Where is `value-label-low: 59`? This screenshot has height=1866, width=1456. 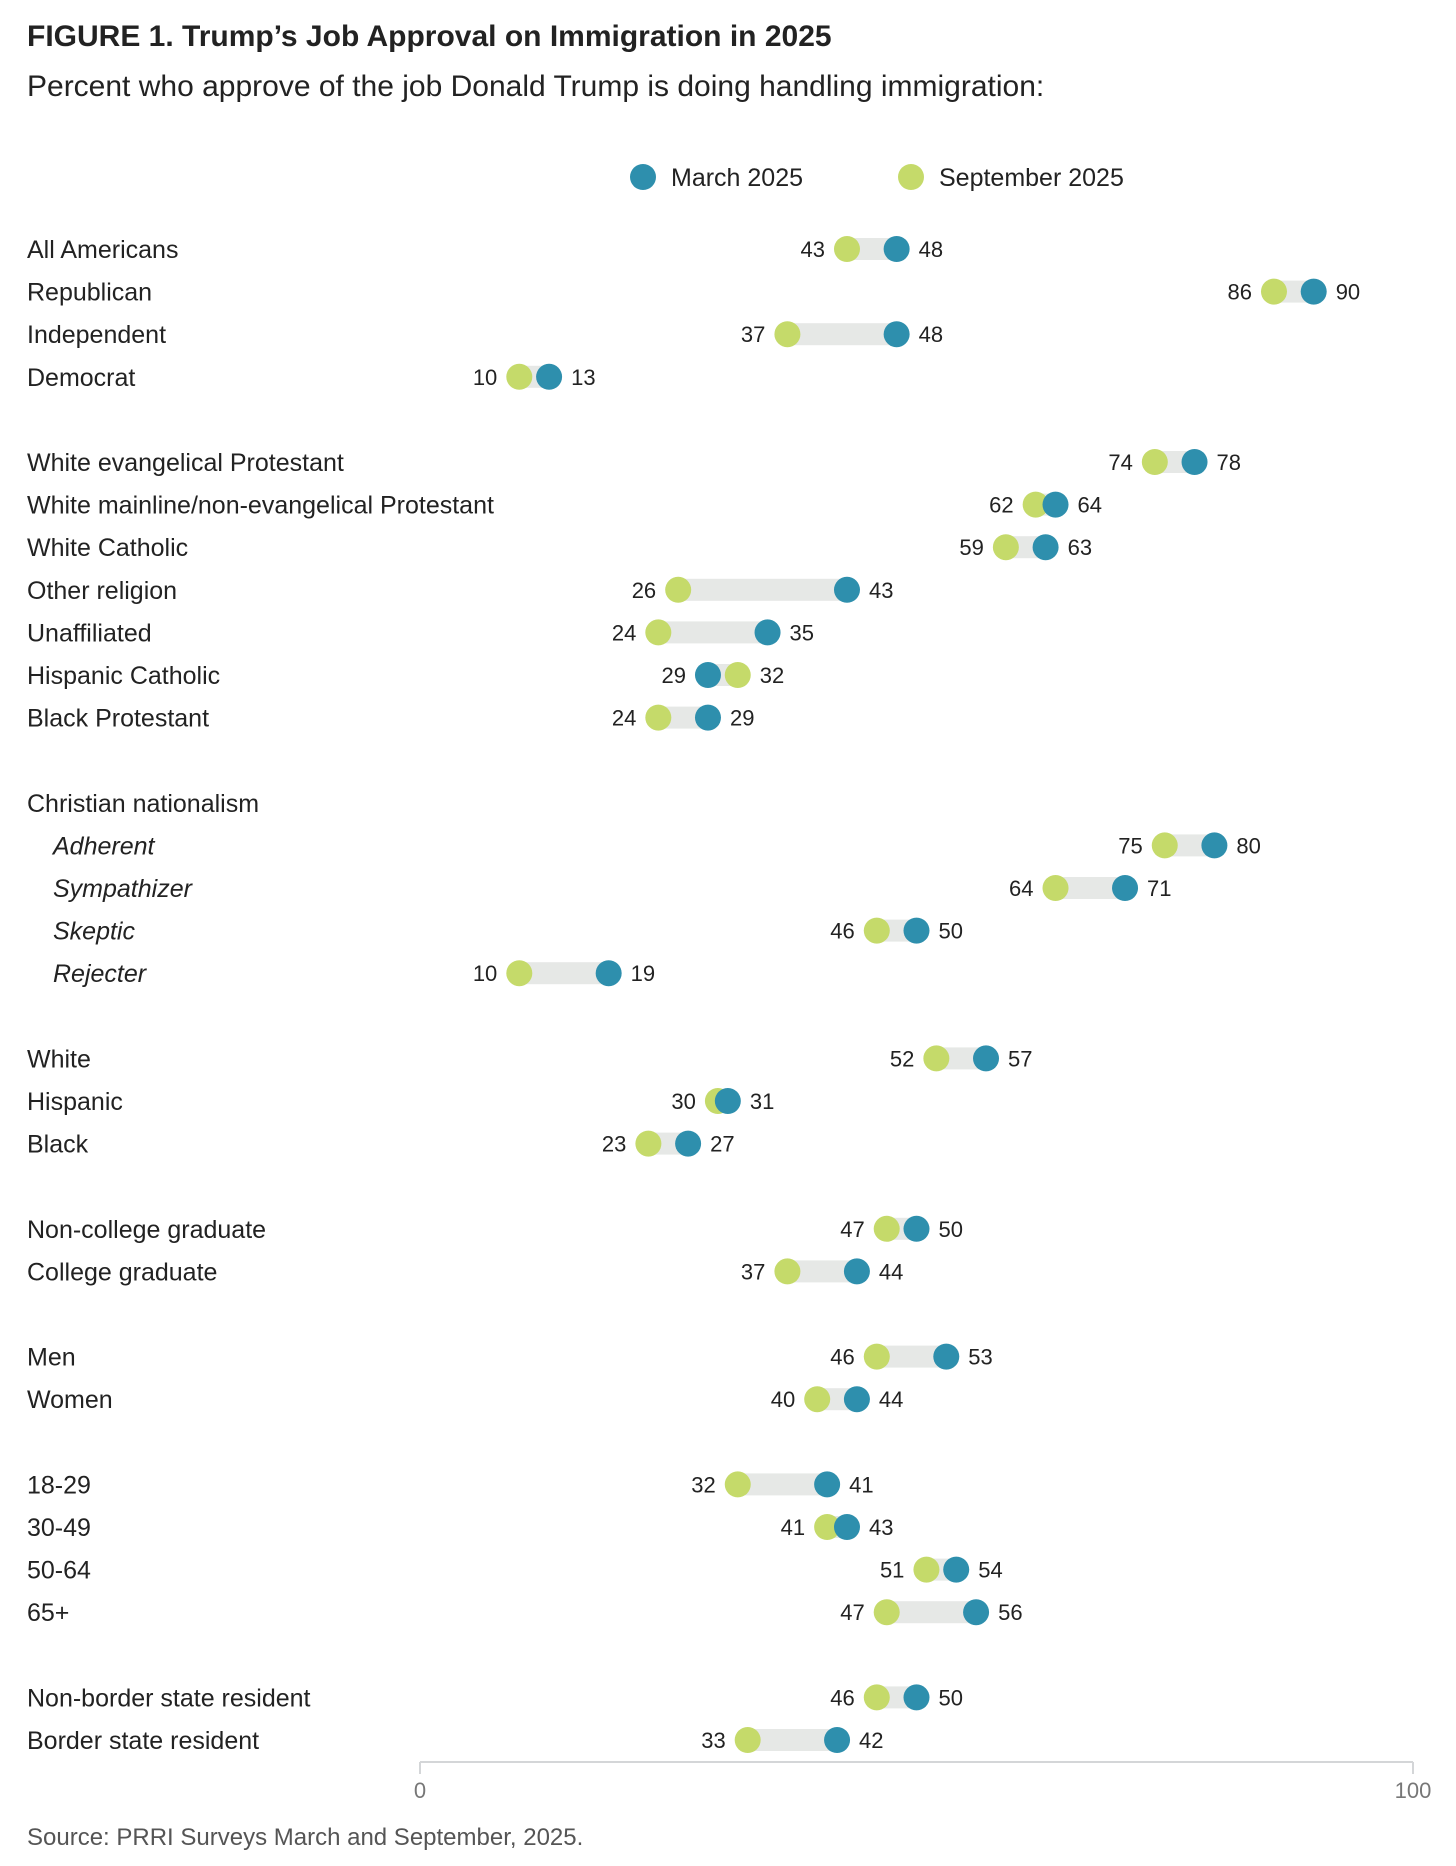
value-label-low: 59 is located at coordinates (971, 547).